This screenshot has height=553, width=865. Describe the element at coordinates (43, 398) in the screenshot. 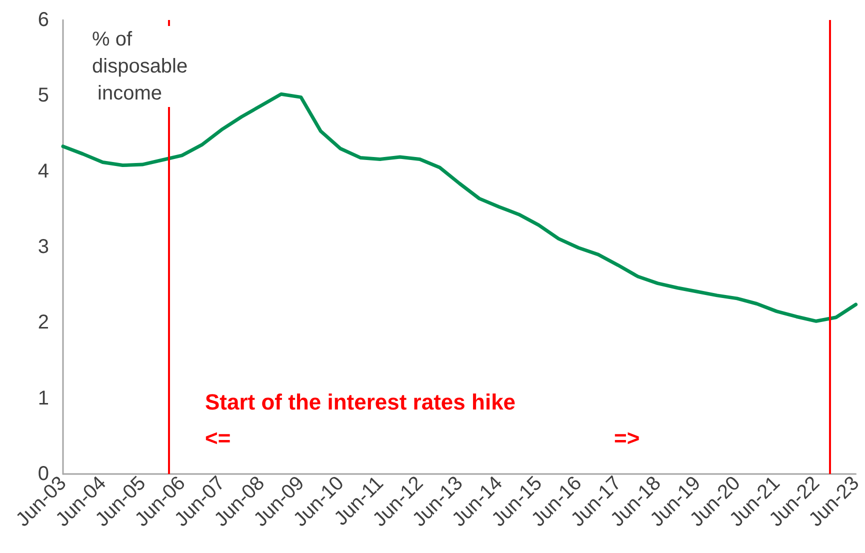

I see `y-tick-label: 1` at that location.